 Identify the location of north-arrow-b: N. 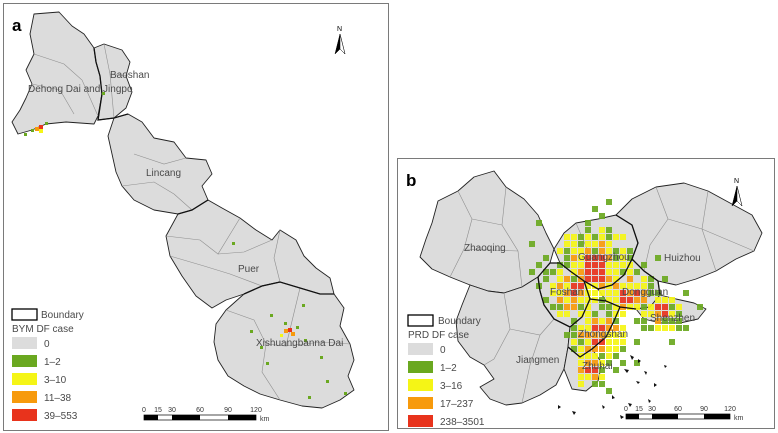
(737, 192).